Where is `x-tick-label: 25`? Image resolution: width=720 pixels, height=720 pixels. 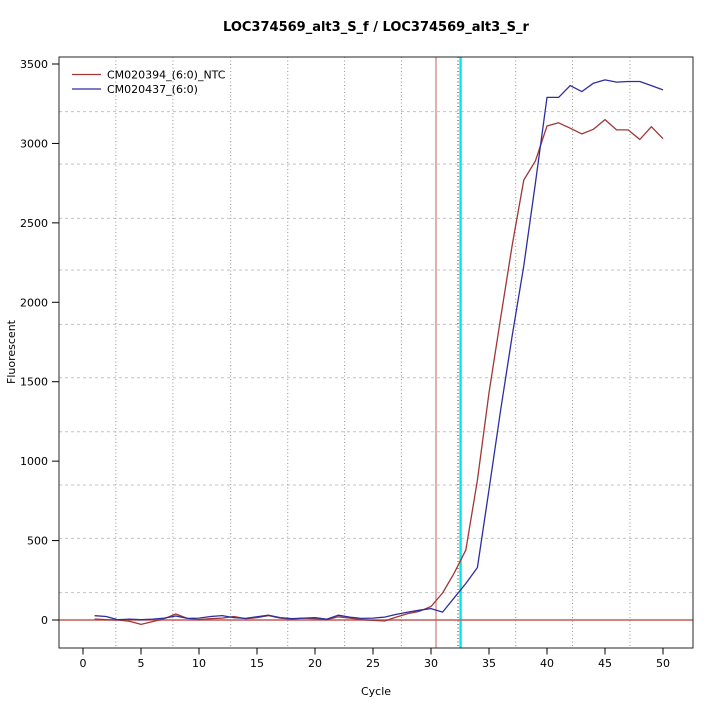 x-tick-label: 25 is located at coordinates (373, 663).